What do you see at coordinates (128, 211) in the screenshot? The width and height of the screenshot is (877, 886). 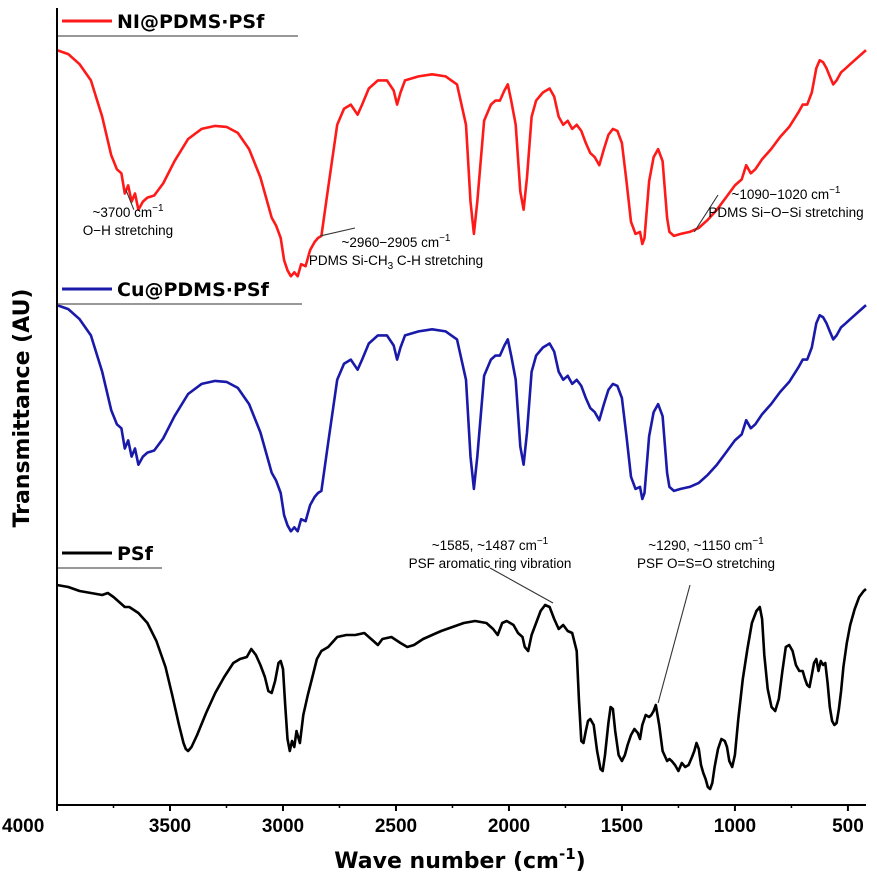 I see `annotation-line1-0: ~3700 cm−1` at bounding box center [128, 211].